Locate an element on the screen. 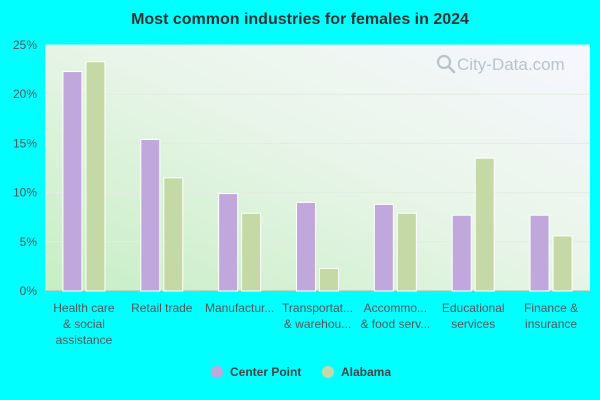 The width and height of the screenshot is (600, 400). x-tick-label: Retail trade is located at coordinates (162, 308).